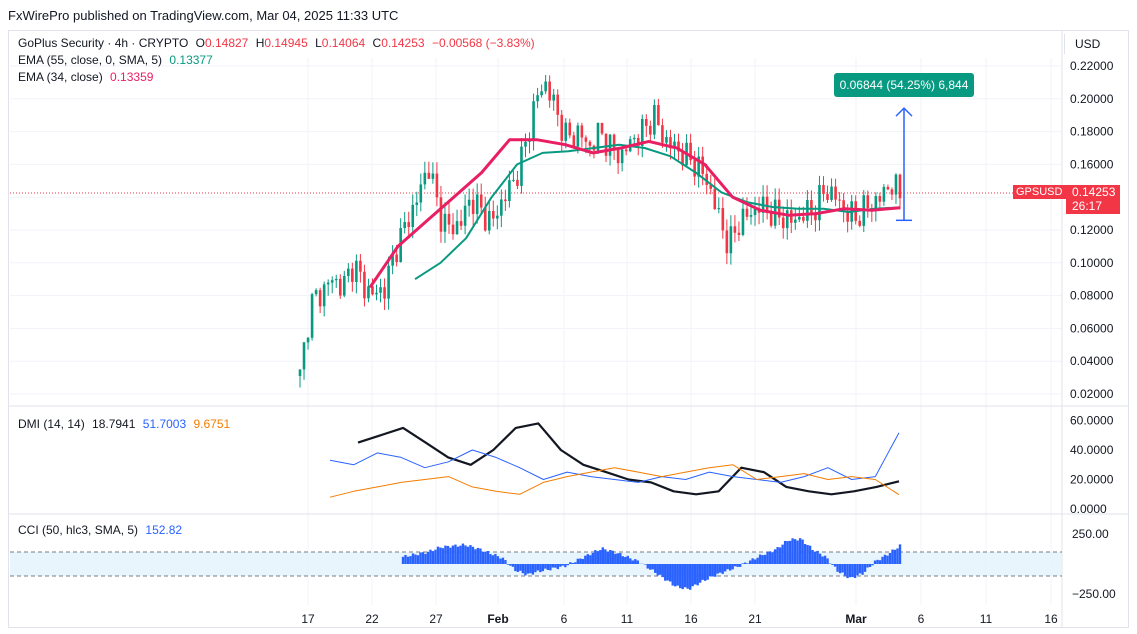 This screenshot has width=1137, height=634. I want to click on ema34-legend: EMA (34, close) 0.13359, so click(87, 77).